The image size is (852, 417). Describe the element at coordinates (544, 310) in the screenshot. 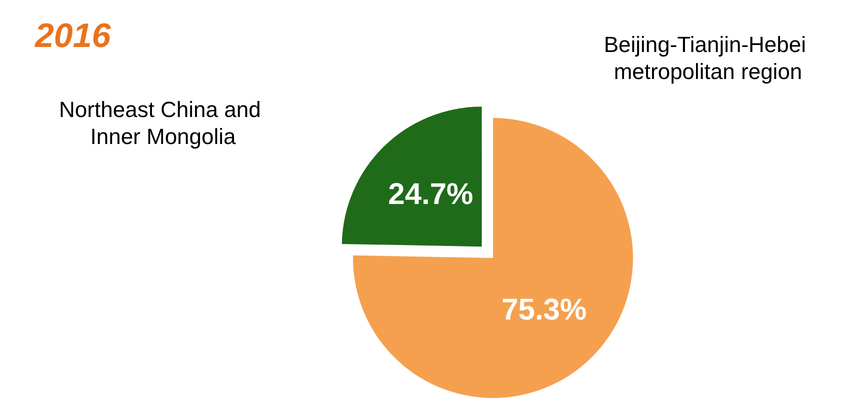

I see `data-label: 75.3%` at that location.